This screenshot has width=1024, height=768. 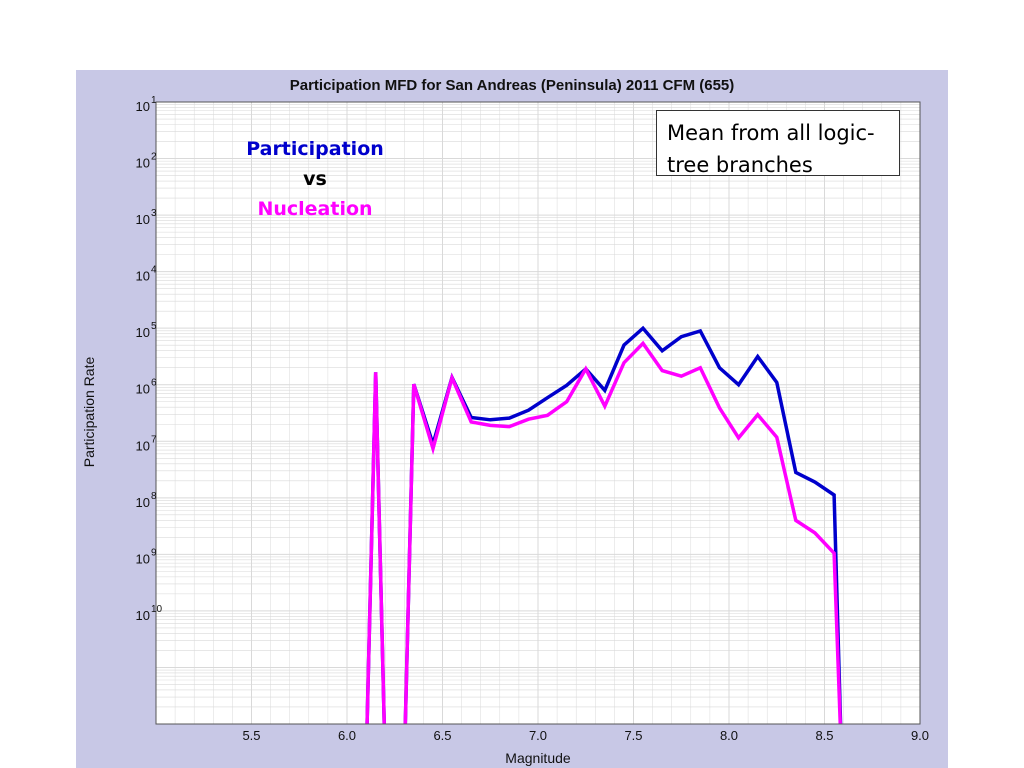 What do you see at coordinates (633, 735) in the screenshot?
I see `x-tick-label: 7.5` at bounding box center [633, 735].